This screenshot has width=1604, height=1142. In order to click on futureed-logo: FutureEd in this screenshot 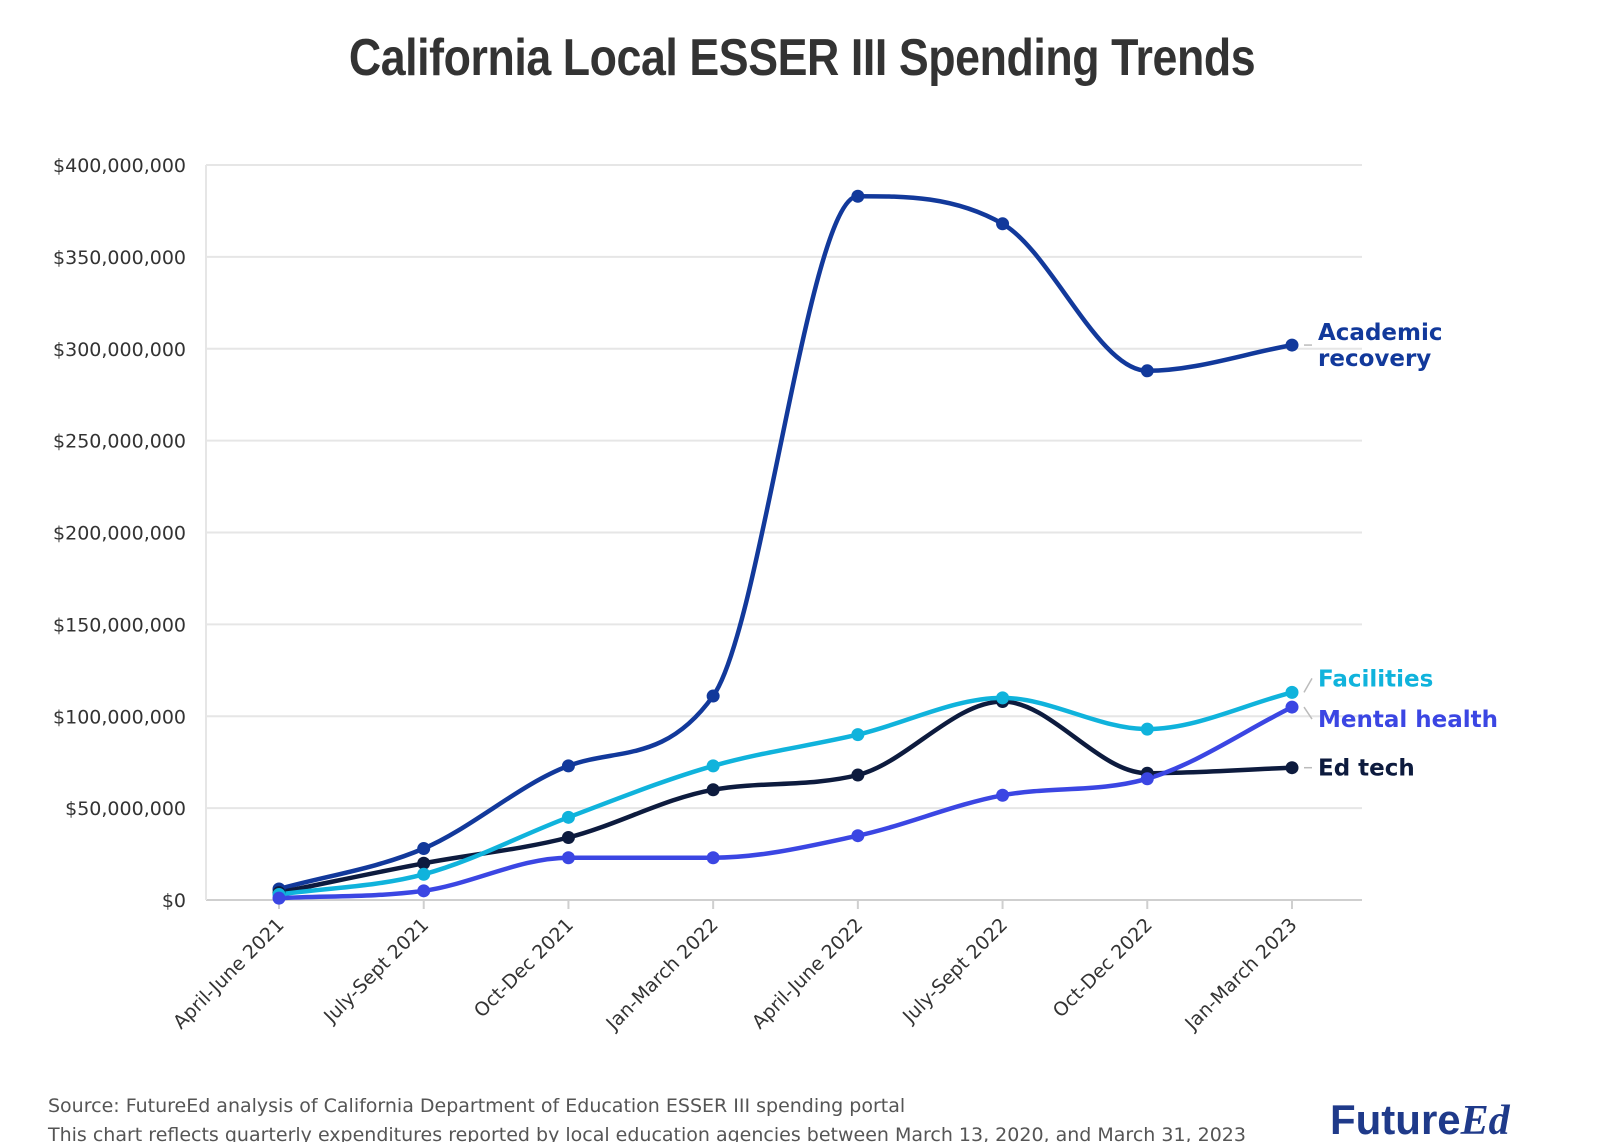, I will do `click(1420, 1119)`.